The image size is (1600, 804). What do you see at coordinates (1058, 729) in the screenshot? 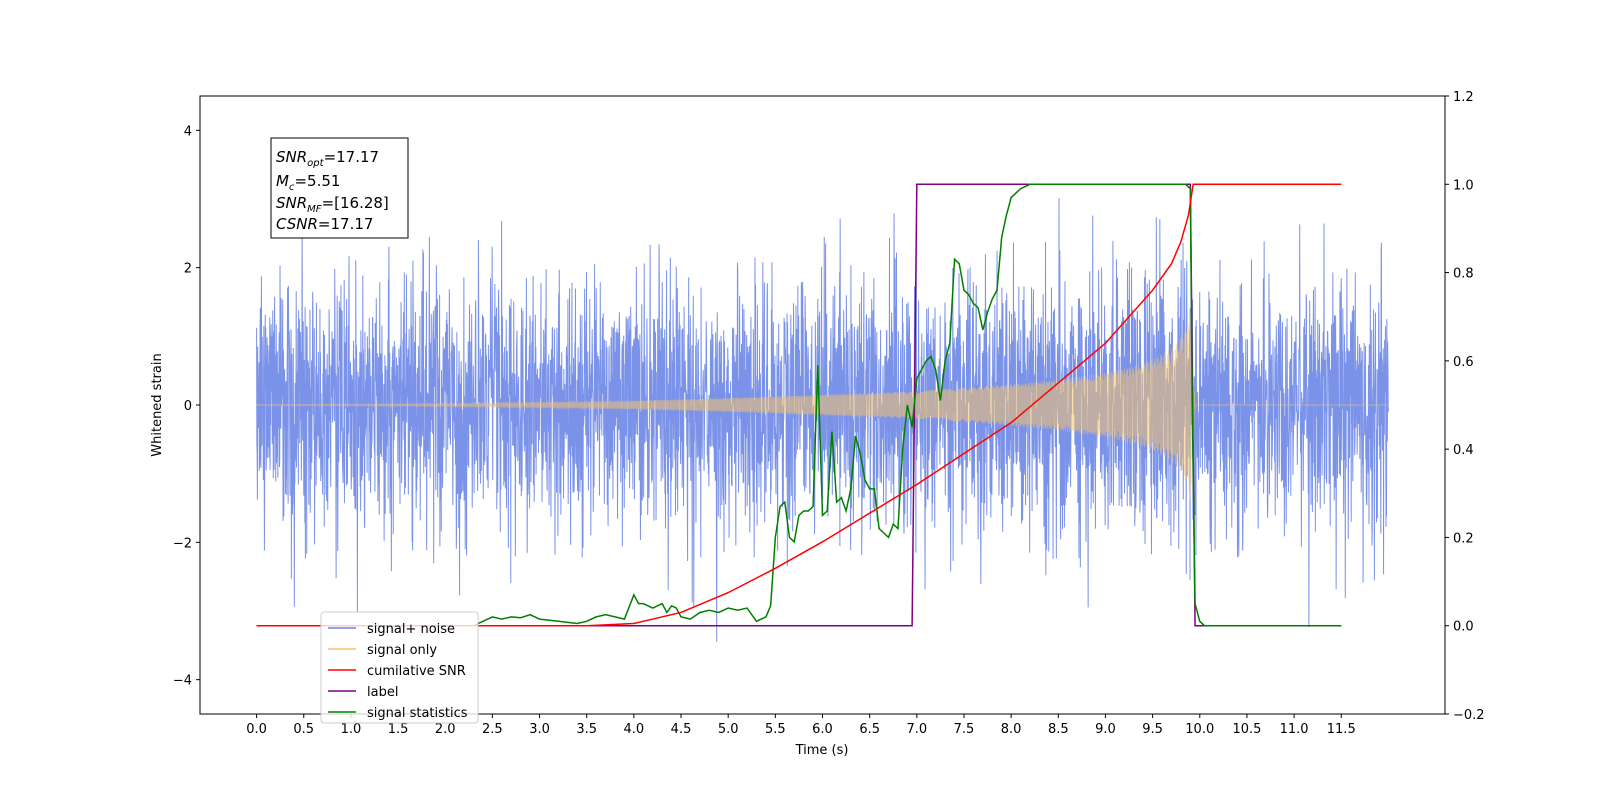
I see `x-tick-label: 8.5` at bounding box center [1058, 729].